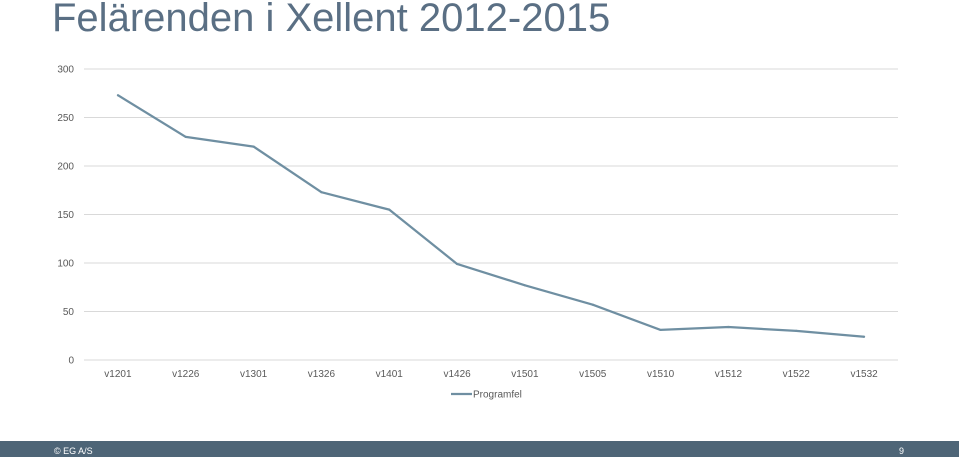 Image resolution: width=959 pixels, height=457 pixels. I want to click on y-tick-label: 300, so click(65, 70).